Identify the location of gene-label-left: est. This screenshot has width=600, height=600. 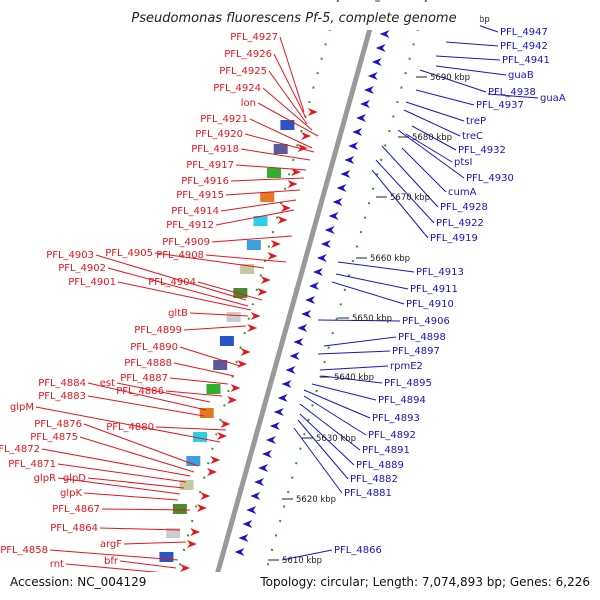
(107, 383).